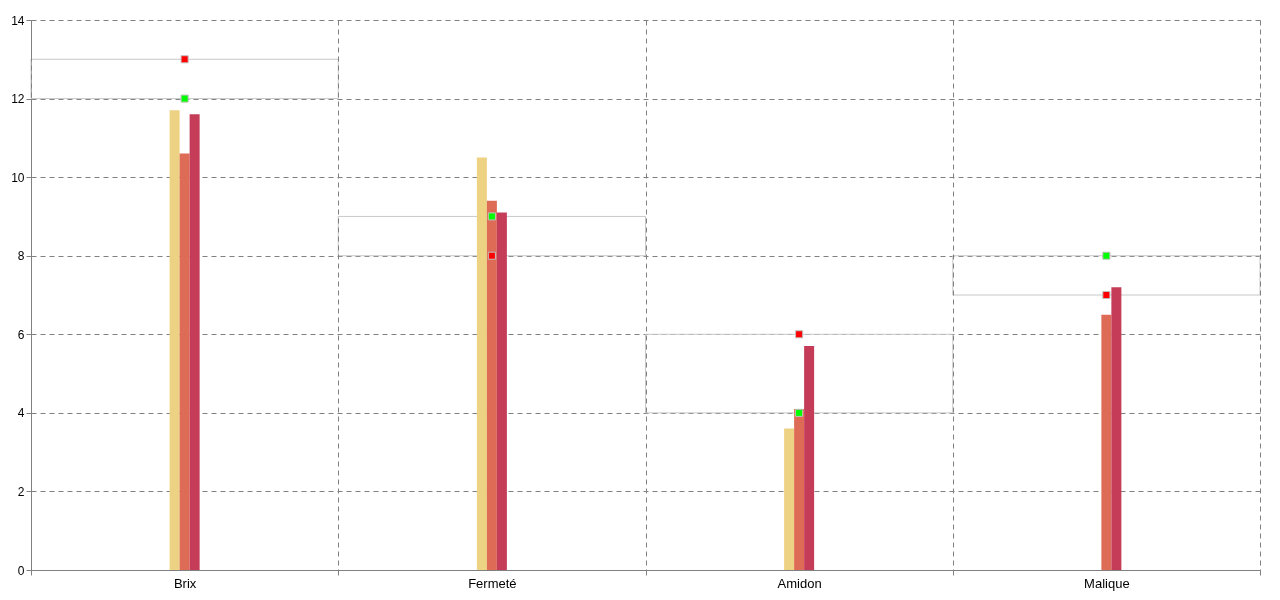  Describe the element at coordinates (21, 491) in the screenshot. I see `y-tick-label: 2` at that location.